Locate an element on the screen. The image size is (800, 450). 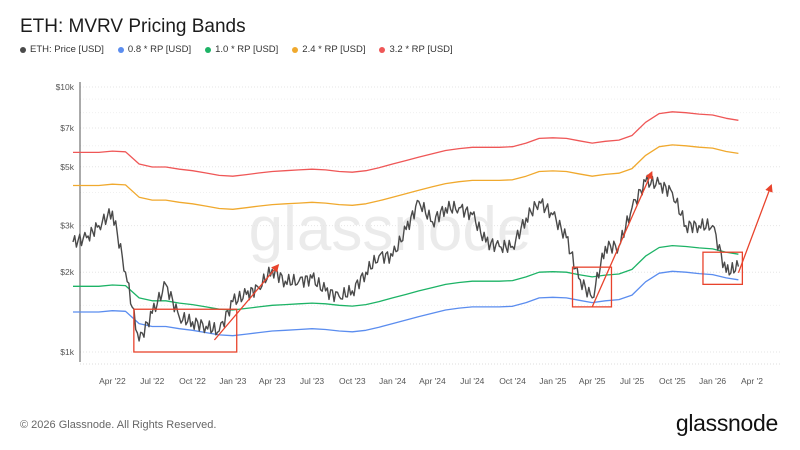
x-tick-label: Oct '22 is located at coordinates (192, 381).